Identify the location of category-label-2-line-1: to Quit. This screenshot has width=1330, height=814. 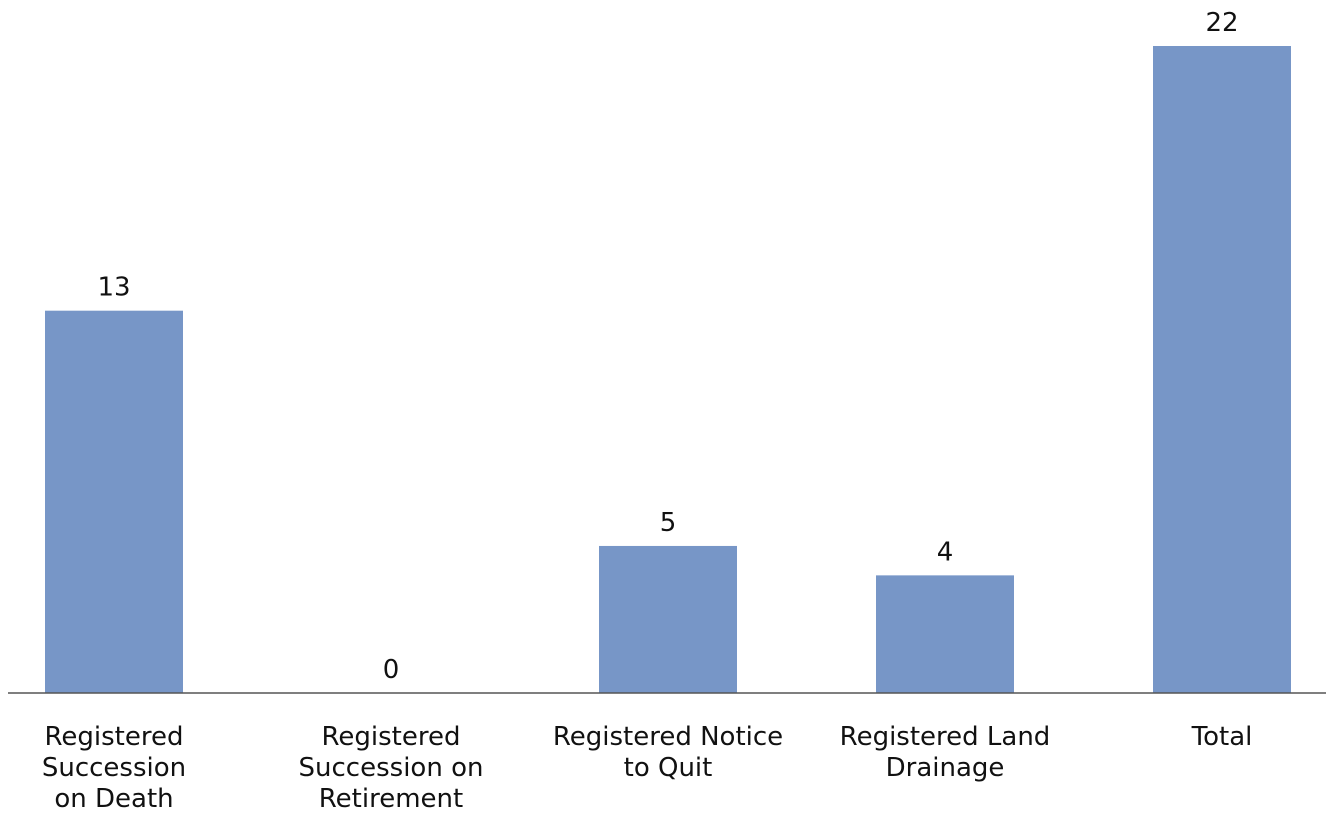
(668, 768).